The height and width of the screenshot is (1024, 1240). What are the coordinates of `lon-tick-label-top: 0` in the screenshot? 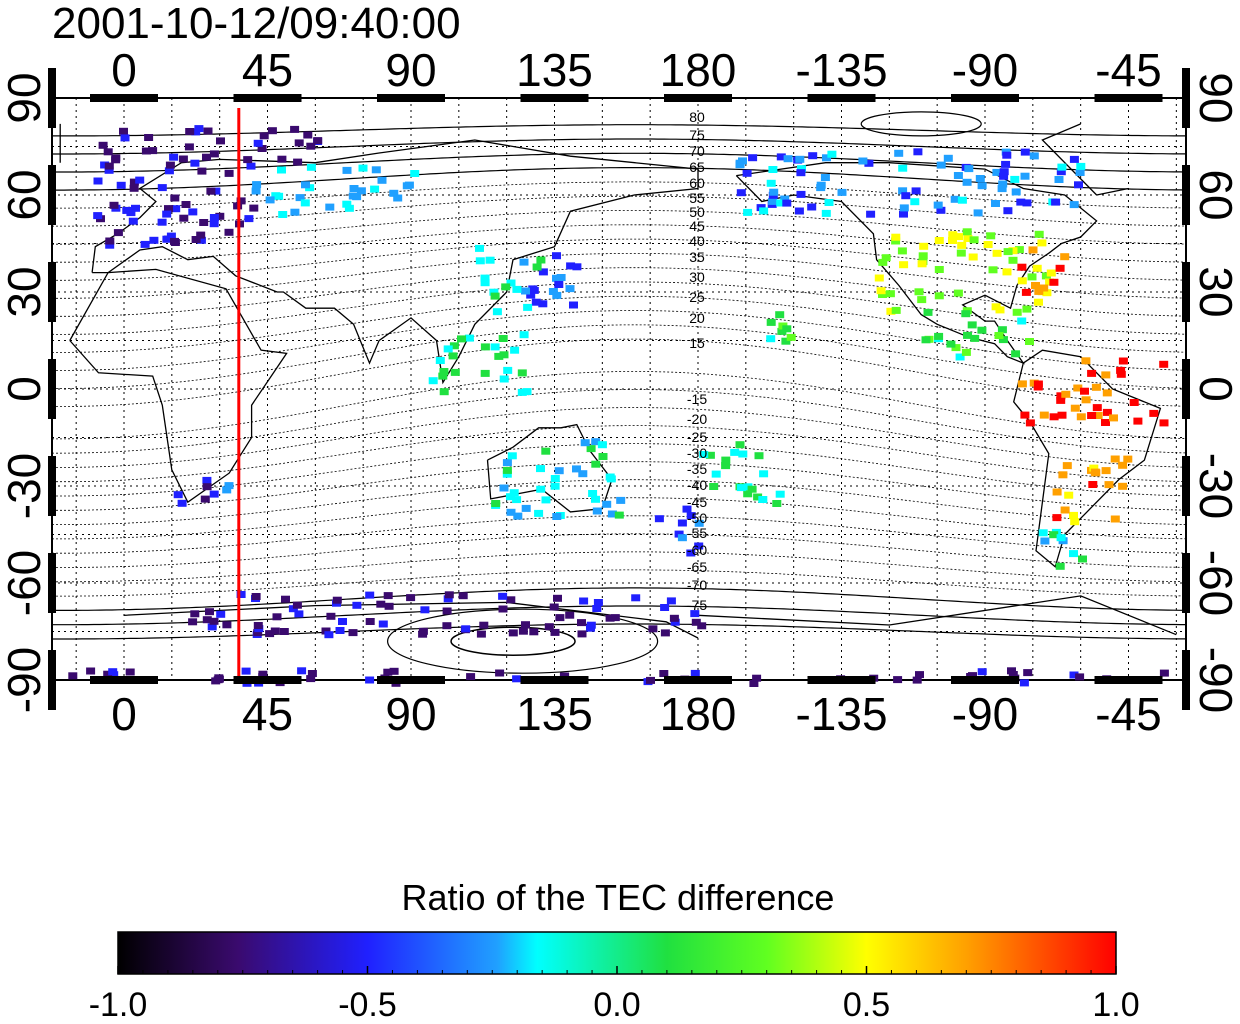 It's located at (124, 70).